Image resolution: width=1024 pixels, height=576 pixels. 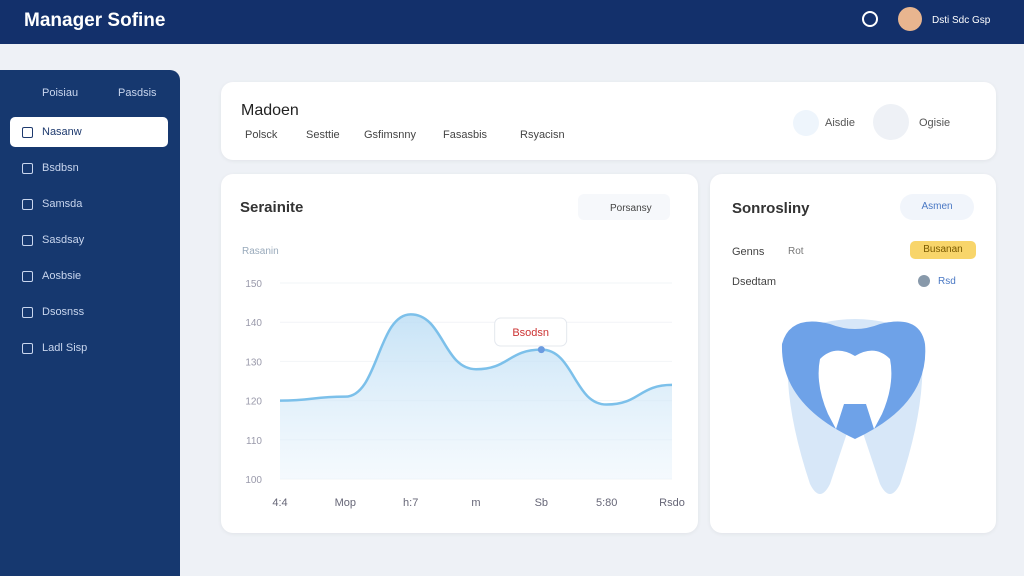 What do you see at coordinates (323, 135) in the screenshot?
I see `tab: Sesttie` at bounding box center [323, 135].